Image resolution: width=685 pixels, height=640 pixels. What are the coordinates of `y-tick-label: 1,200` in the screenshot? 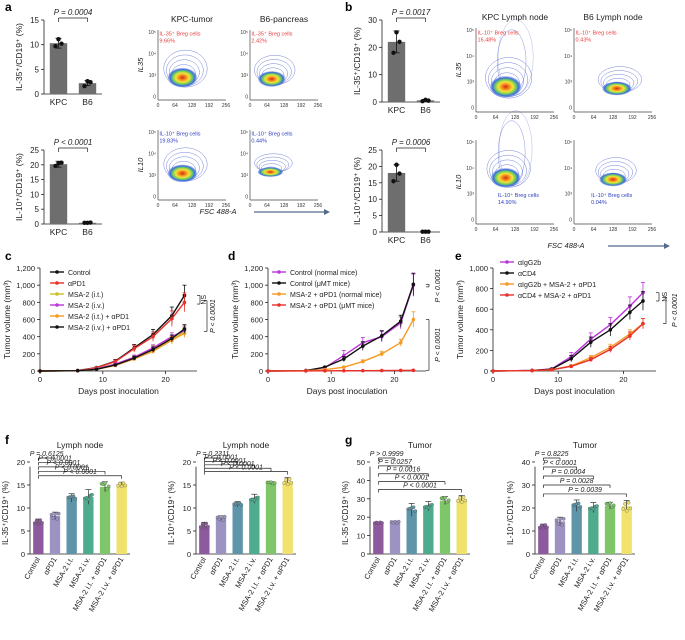 It's located at (25, 268).